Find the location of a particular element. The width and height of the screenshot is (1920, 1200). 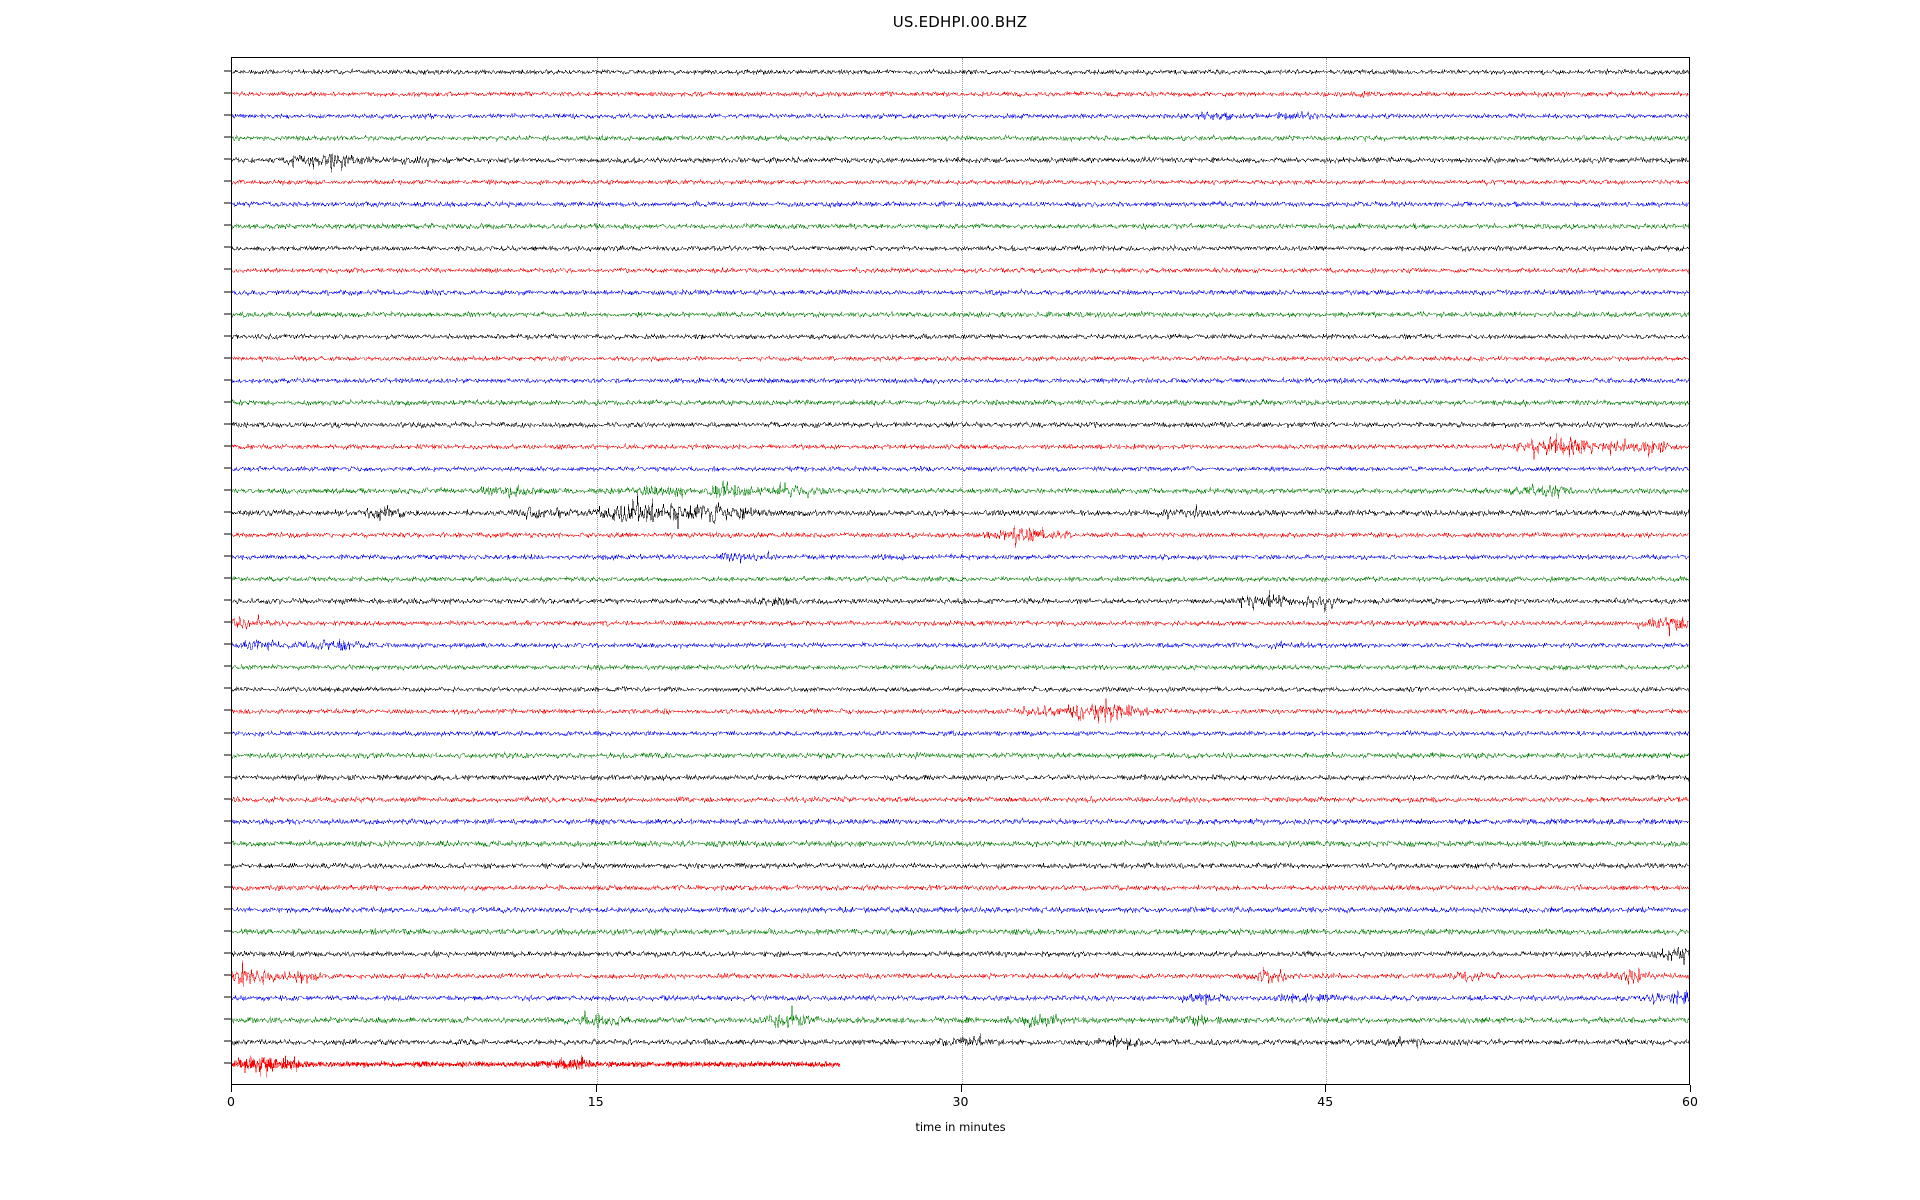

x-tick-label-30: 30 is located at coordinates (960, 1101).